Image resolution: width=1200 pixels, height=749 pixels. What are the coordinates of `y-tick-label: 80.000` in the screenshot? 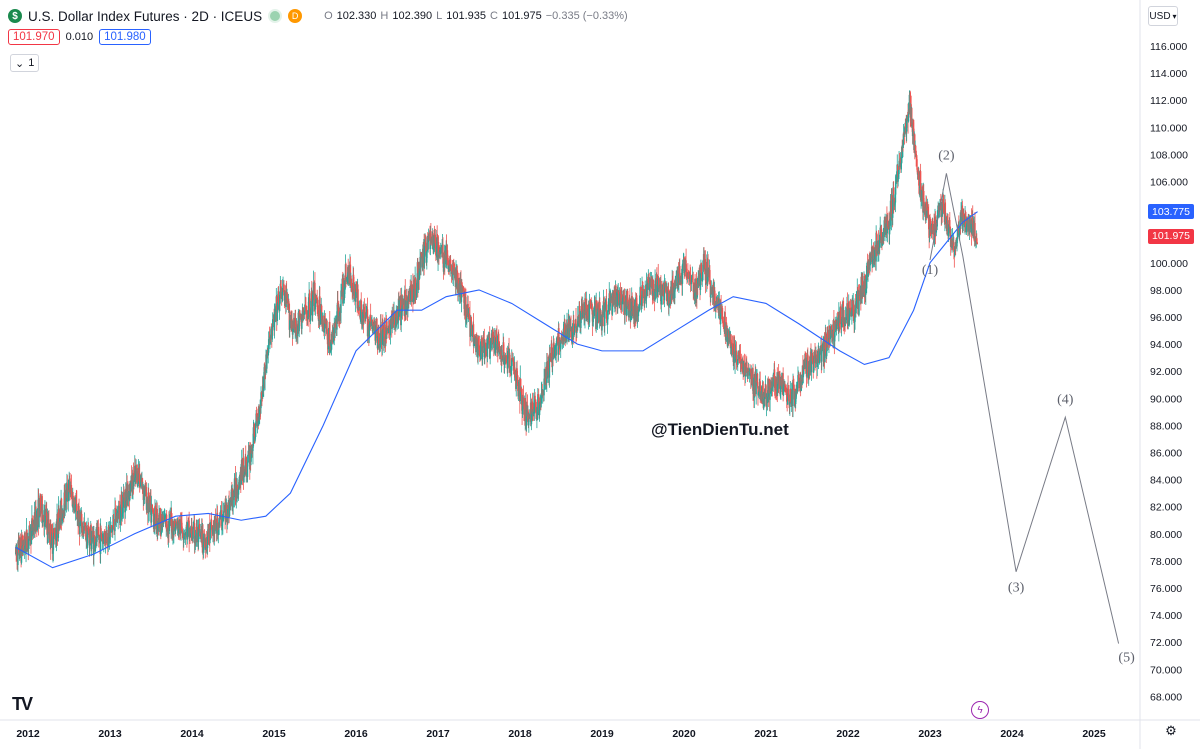 It's located at (1166, 535).